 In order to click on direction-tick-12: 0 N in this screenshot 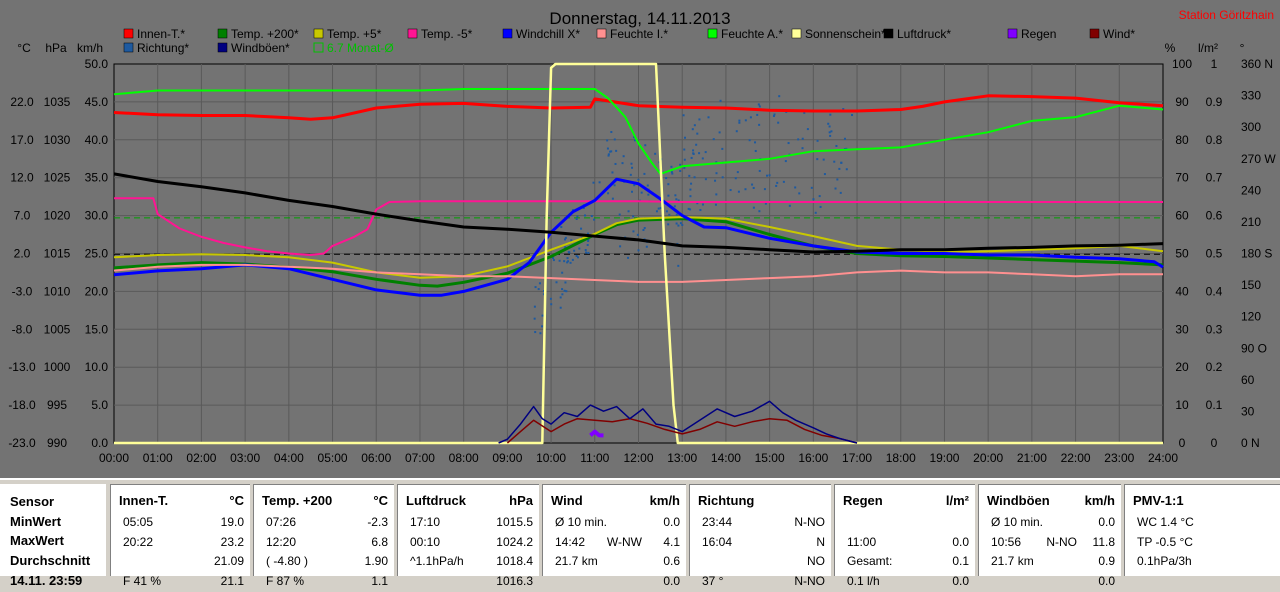, I will do `click(1250, 443)`.